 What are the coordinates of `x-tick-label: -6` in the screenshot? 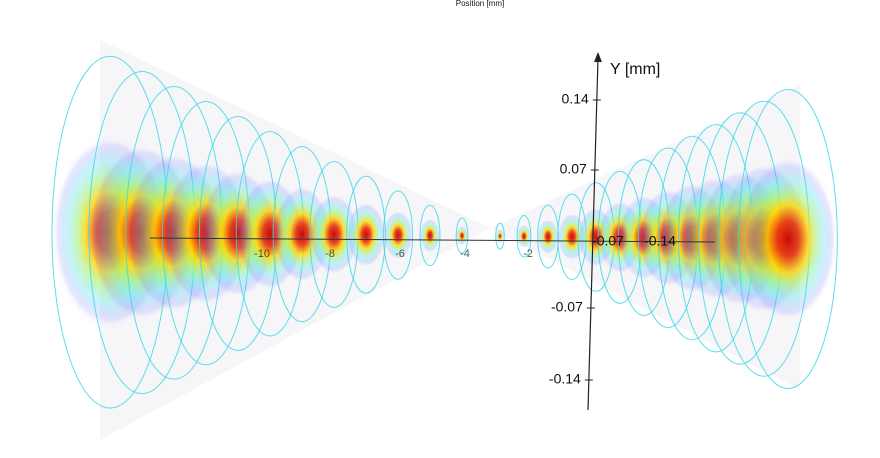 It's located at (400, 254).